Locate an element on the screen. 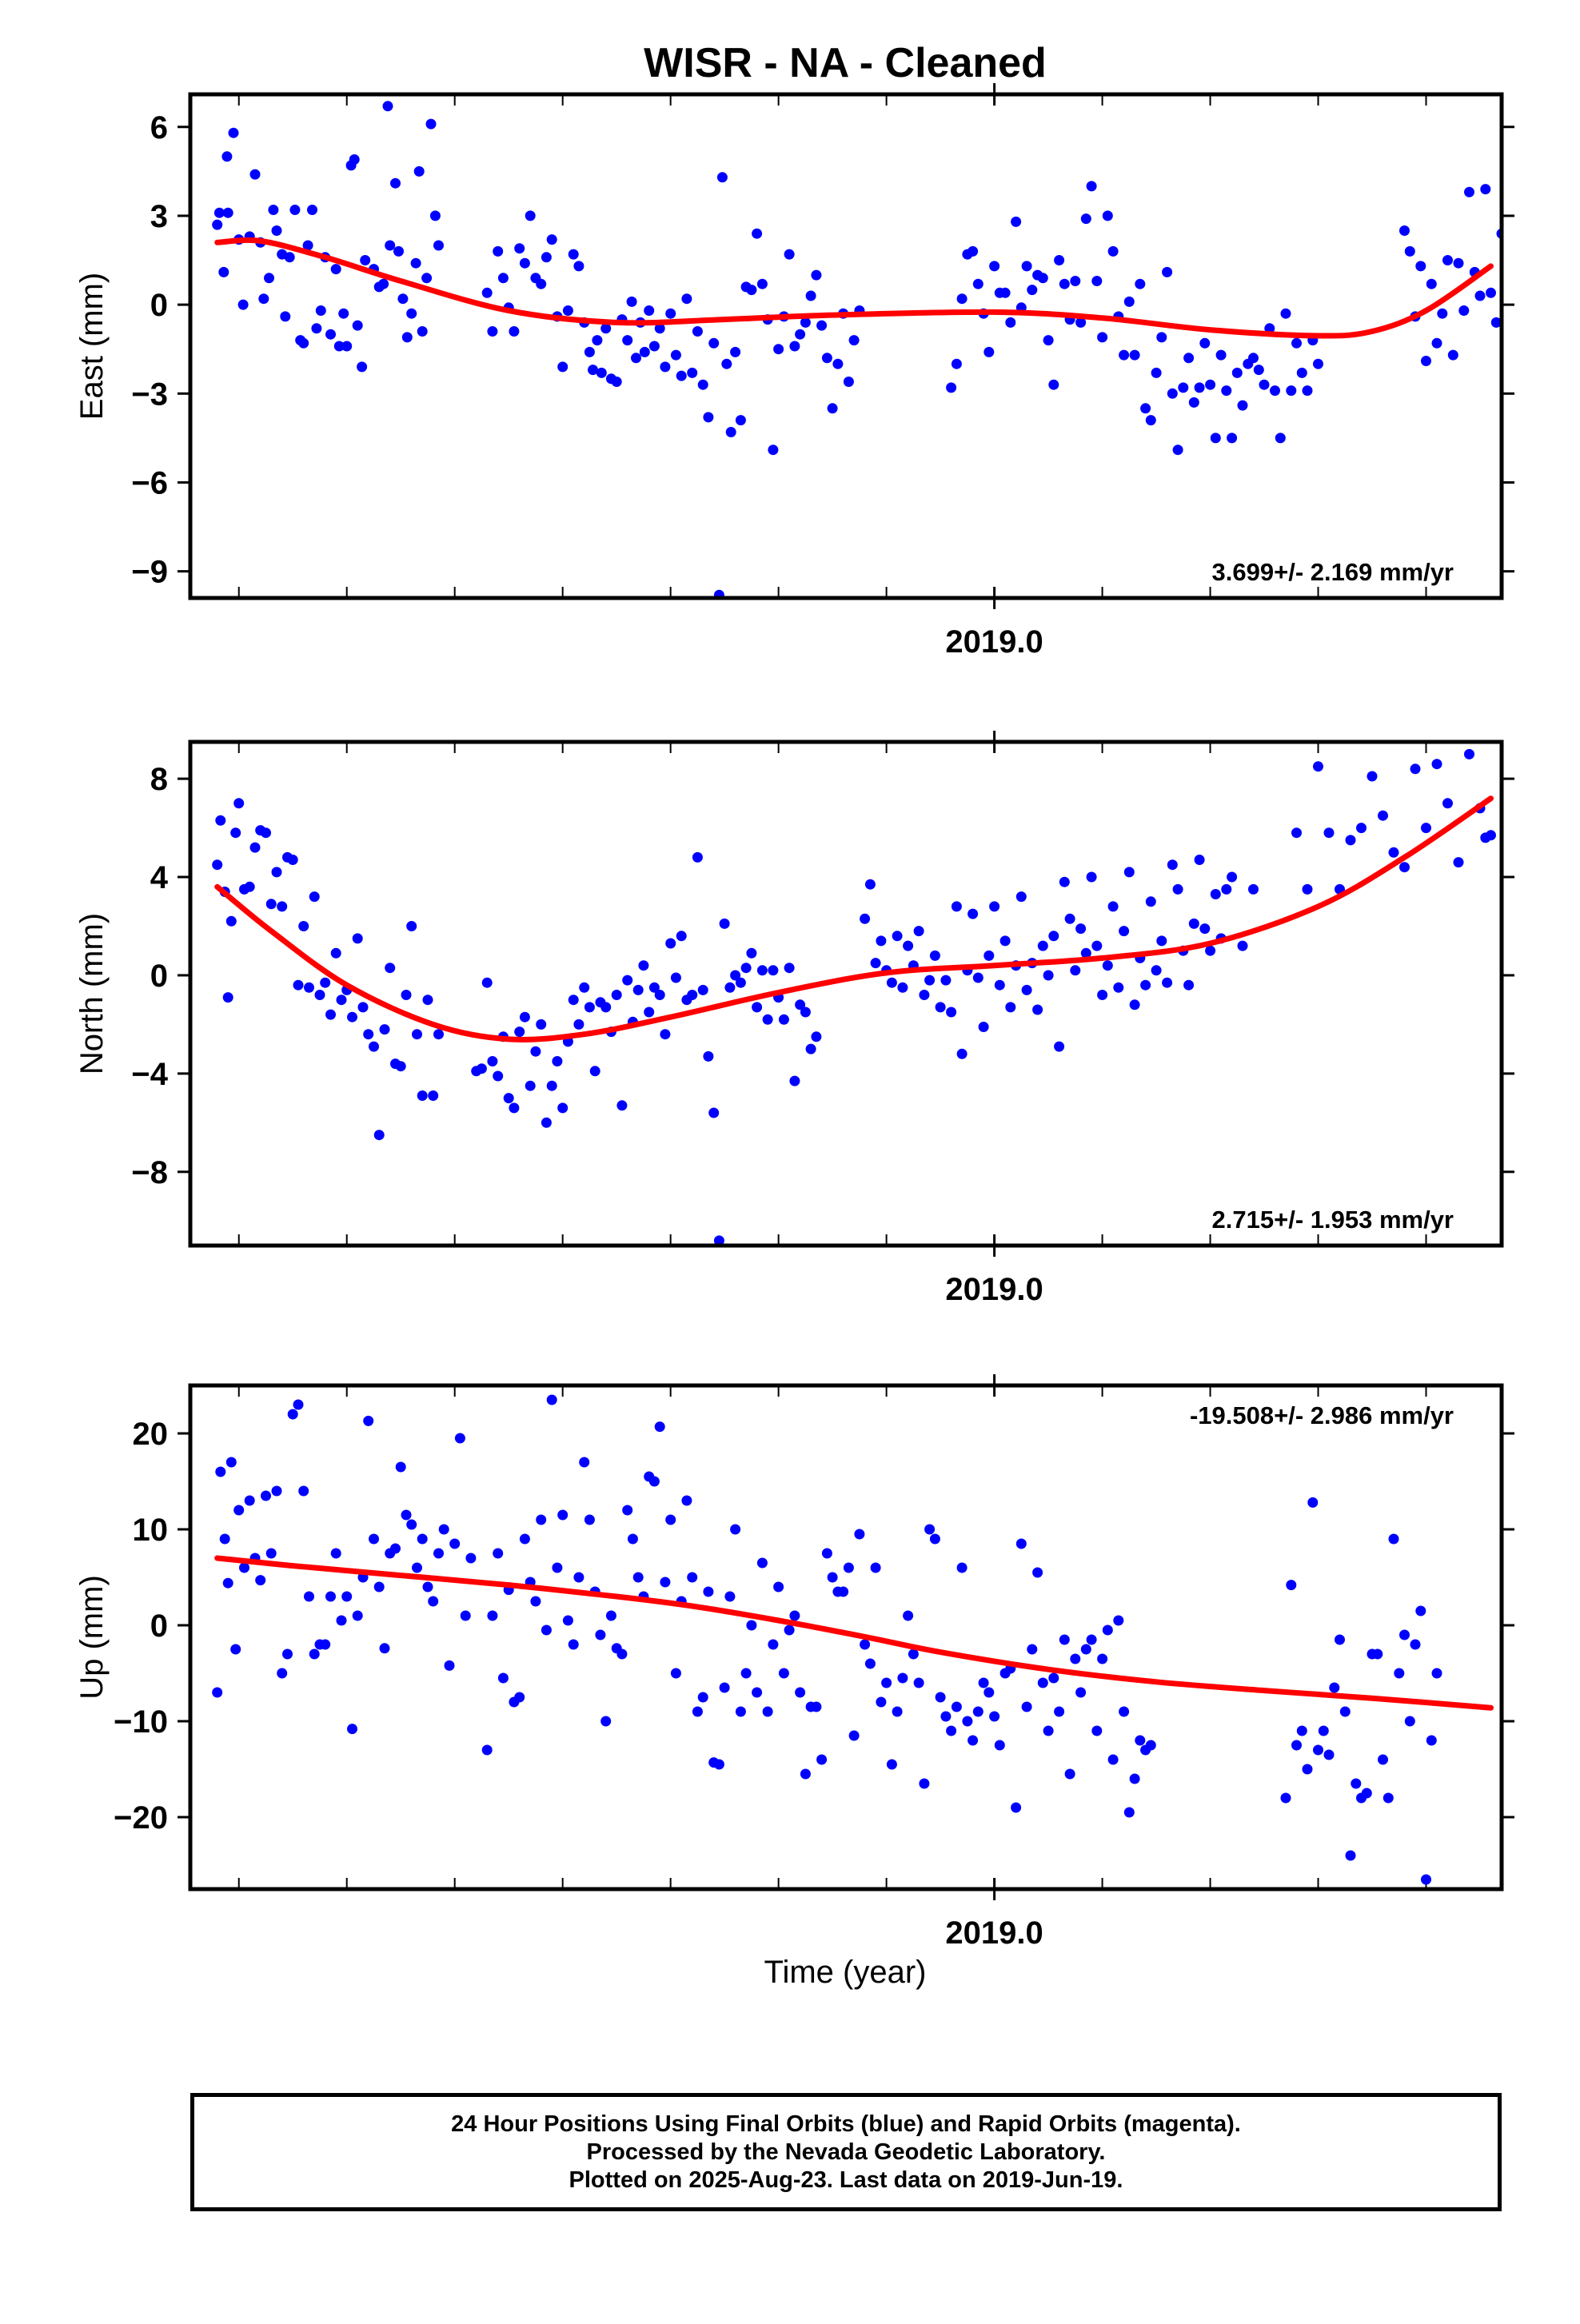 The height and width of the screenshot is (2324, 1580). x-axis-label: Time (year) is located at coordinates (846, 1973).